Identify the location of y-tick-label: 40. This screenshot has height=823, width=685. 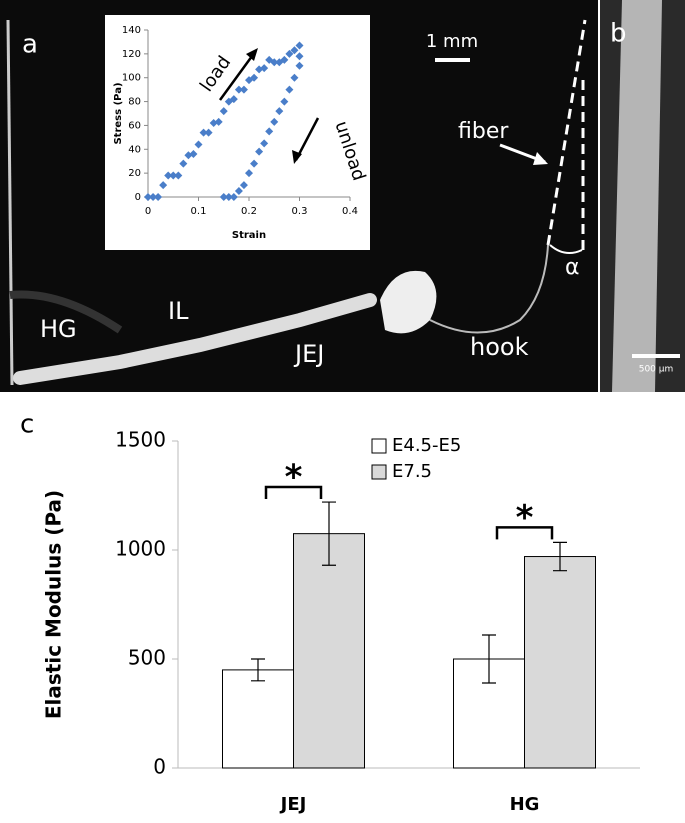
(134, 149).